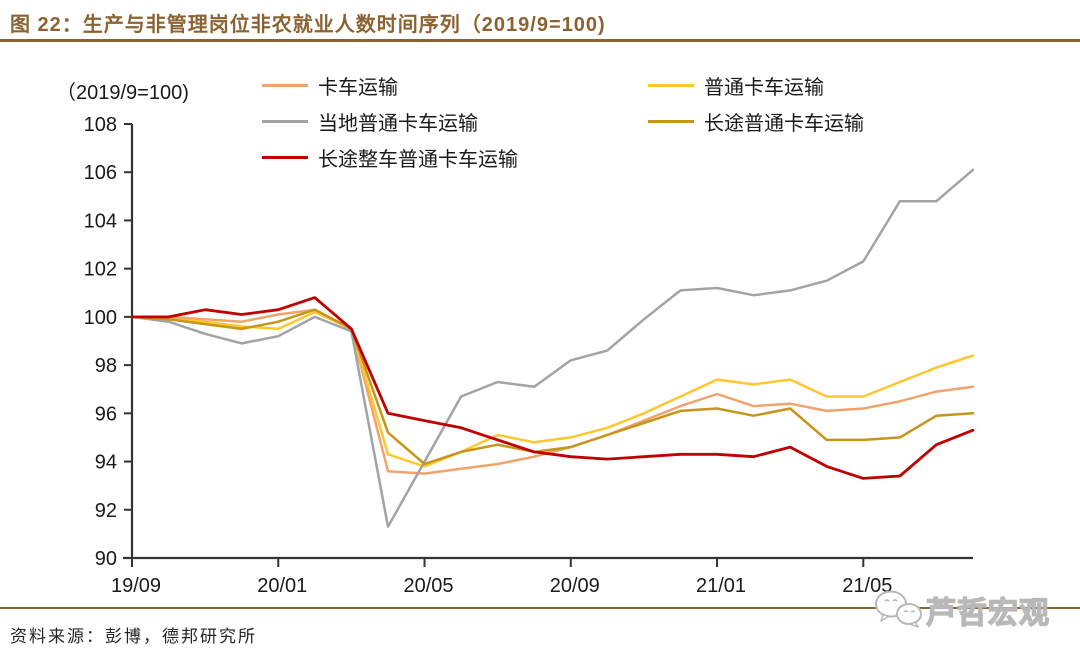 The height and width of the screenshot is (662, 1080). I want to click on legend-item: 当地普通卡车运输, so click(370, 121).